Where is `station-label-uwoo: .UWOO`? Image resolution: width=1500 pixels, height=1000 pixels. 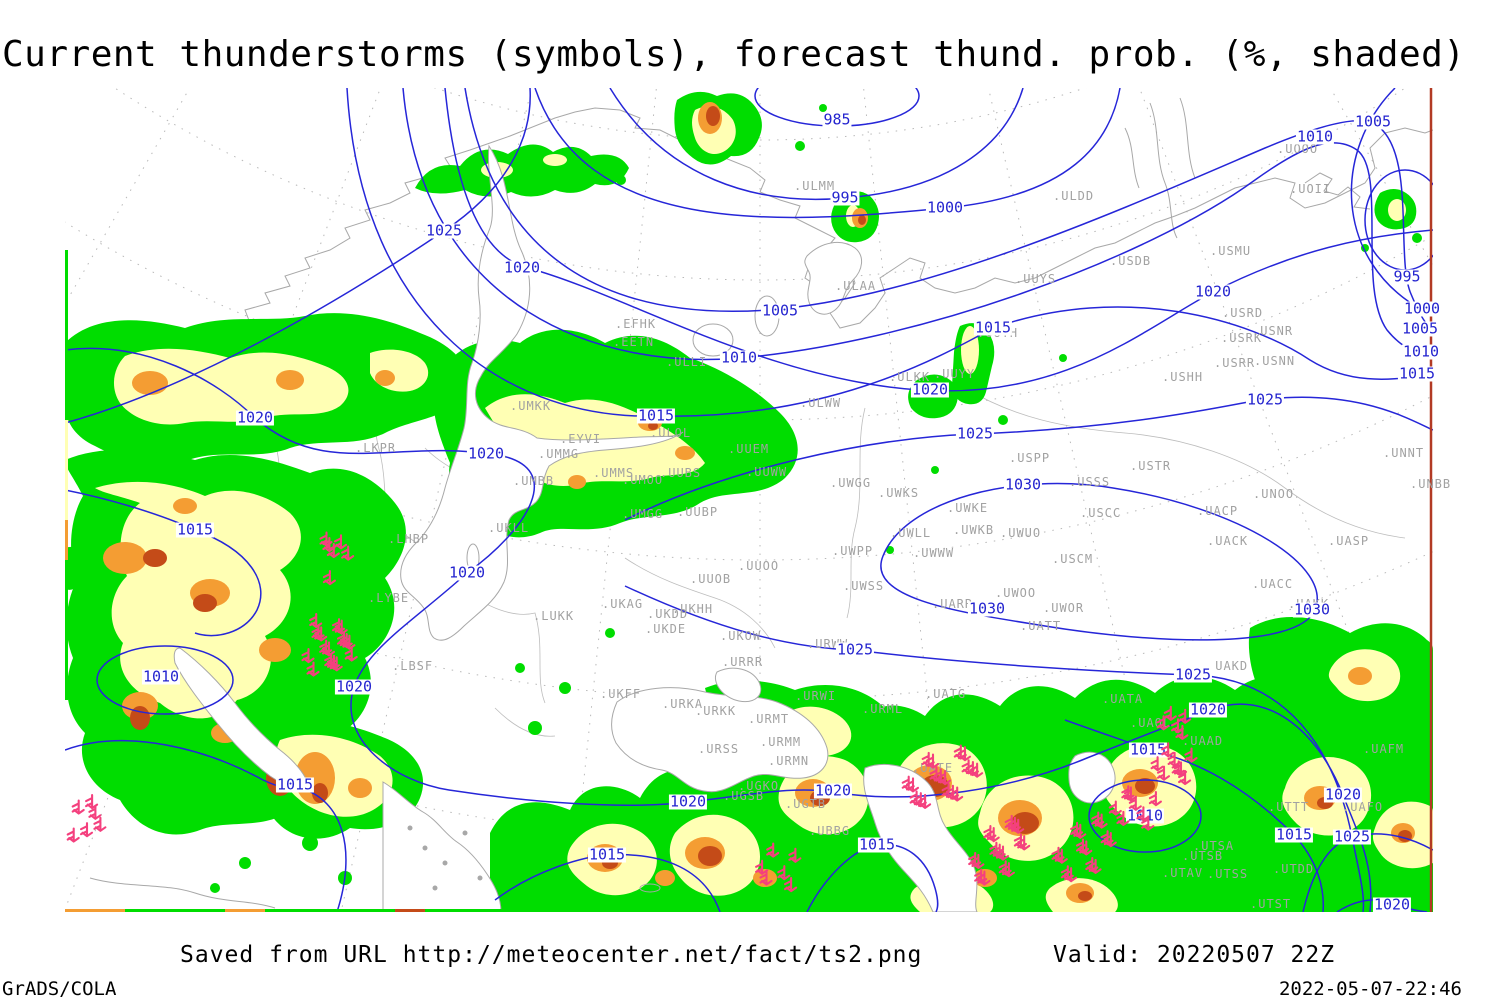 station-label-uwoo: .UWOO is located at coordinates (1016, 593).